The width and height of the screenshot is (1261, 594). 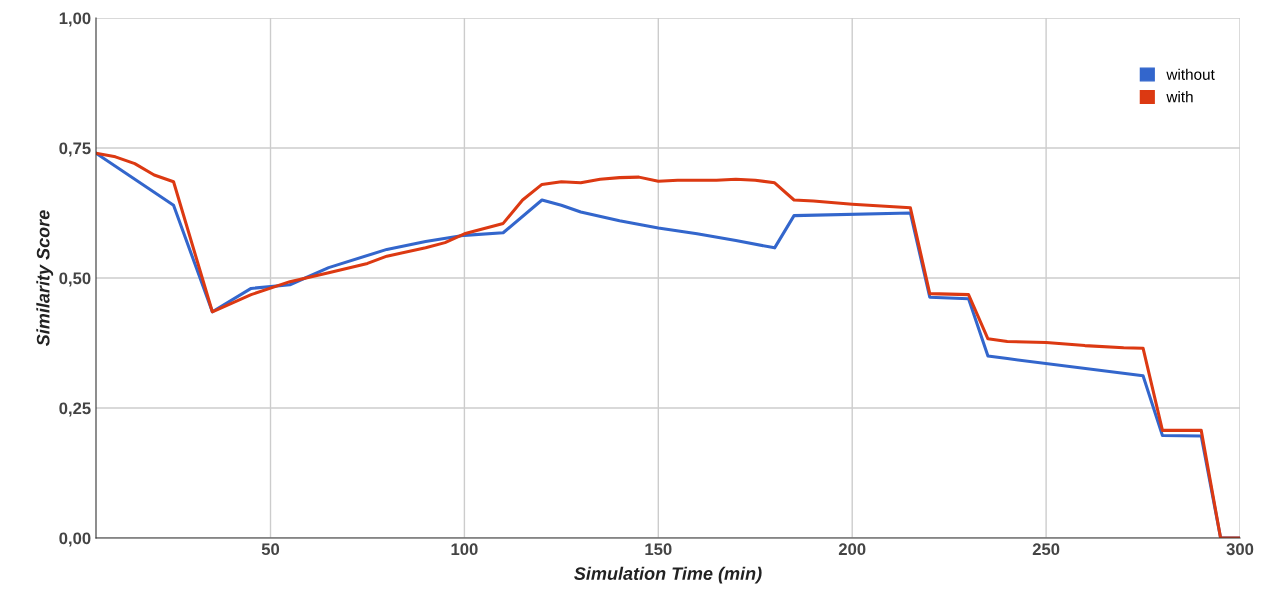 What do you see at coordinates (75, 149) in the screenshot?
I see `y-tick-label: 0,75` at bounding box center [75, 149].